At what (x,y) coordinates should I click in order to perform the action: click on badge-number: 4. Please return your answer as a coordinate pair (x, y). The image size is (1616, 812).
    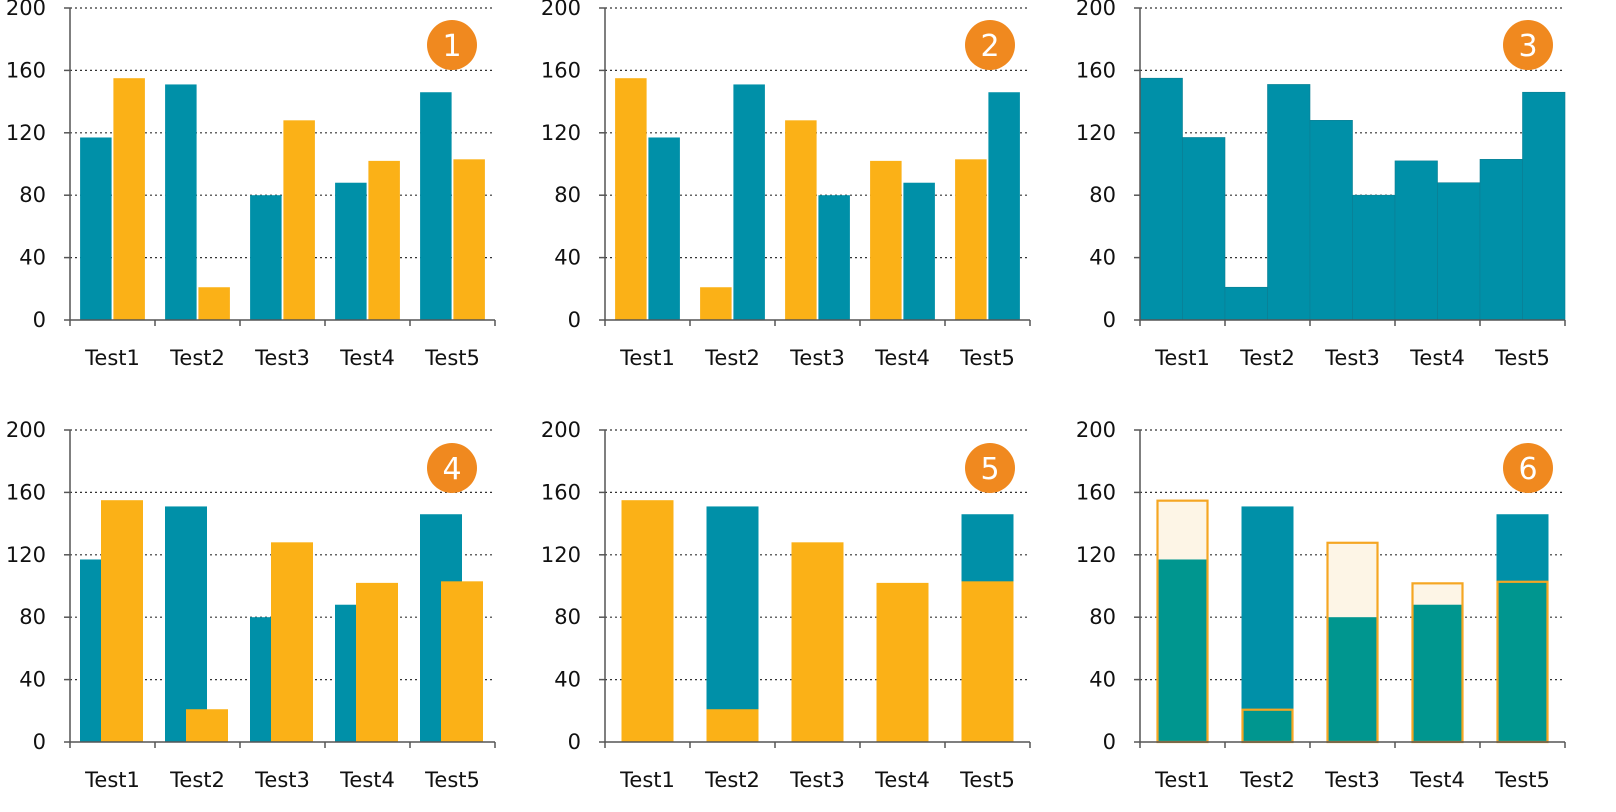
    Looking at the image, I should click on (451, 469).